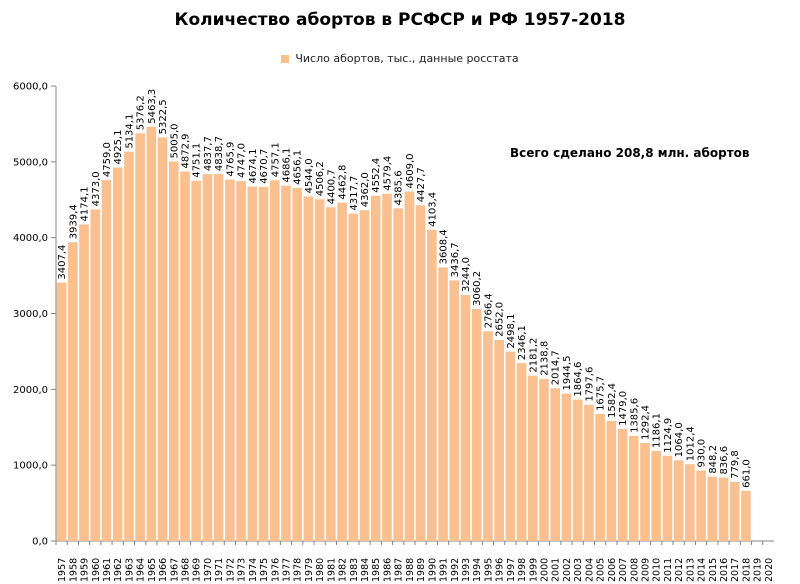 The width and height of the screenshot is (800, 584). What do you see at coordinates (769, 570) in the screenshot?
I see `x-tick-label: 2020` at bounding box center [769, 570].